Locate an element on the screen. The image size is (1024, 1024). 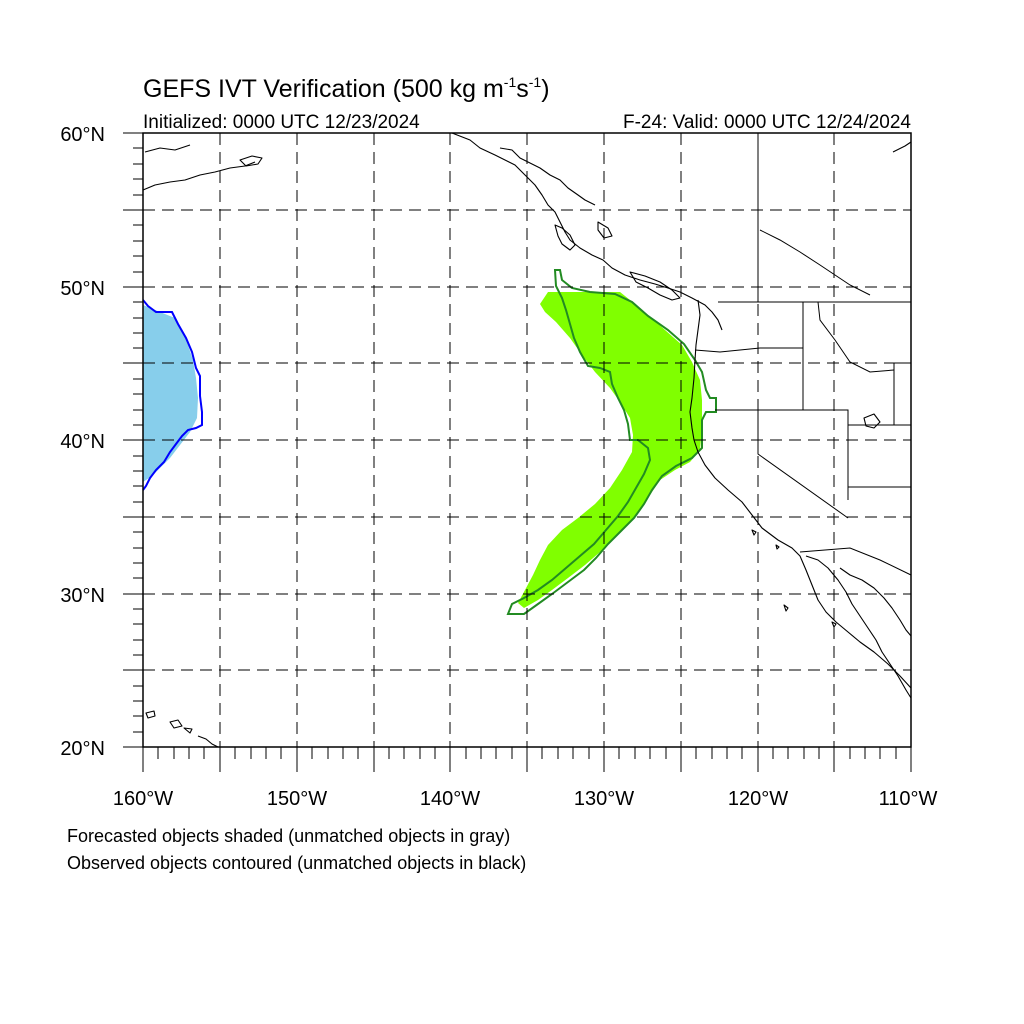
hawaii-islands is located at coordinates (150, 714).